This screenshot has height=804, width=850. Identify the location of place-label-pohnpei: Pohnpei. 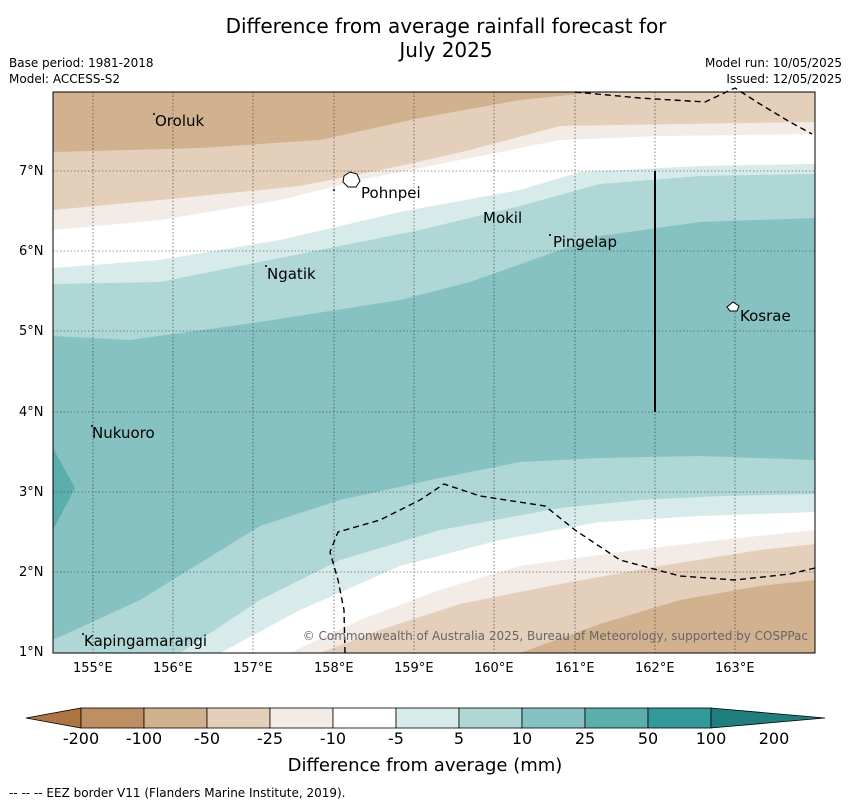
(391, 193).